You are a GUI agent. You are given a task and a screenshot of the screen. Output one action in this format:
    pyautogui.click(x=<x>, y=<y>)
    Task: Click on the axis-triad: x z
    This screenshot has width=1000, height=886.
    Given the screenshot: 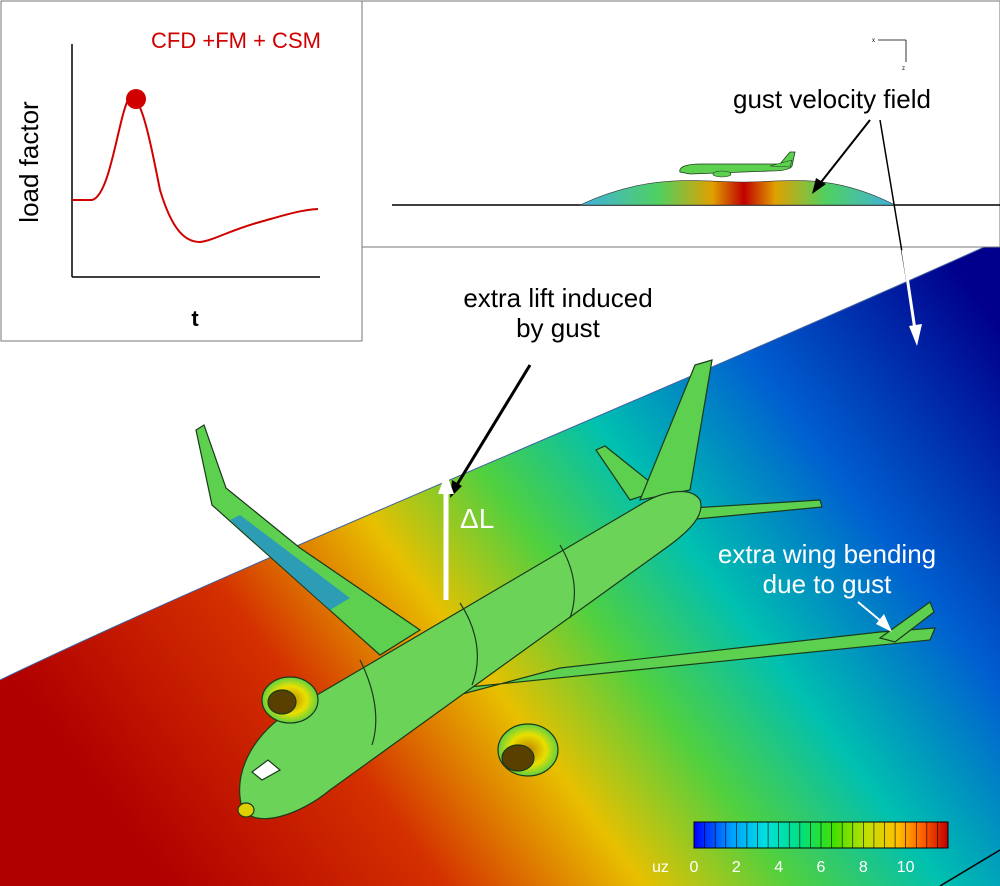 What is the action you would take?
    pyautogui.click(x=889, y=55)
    